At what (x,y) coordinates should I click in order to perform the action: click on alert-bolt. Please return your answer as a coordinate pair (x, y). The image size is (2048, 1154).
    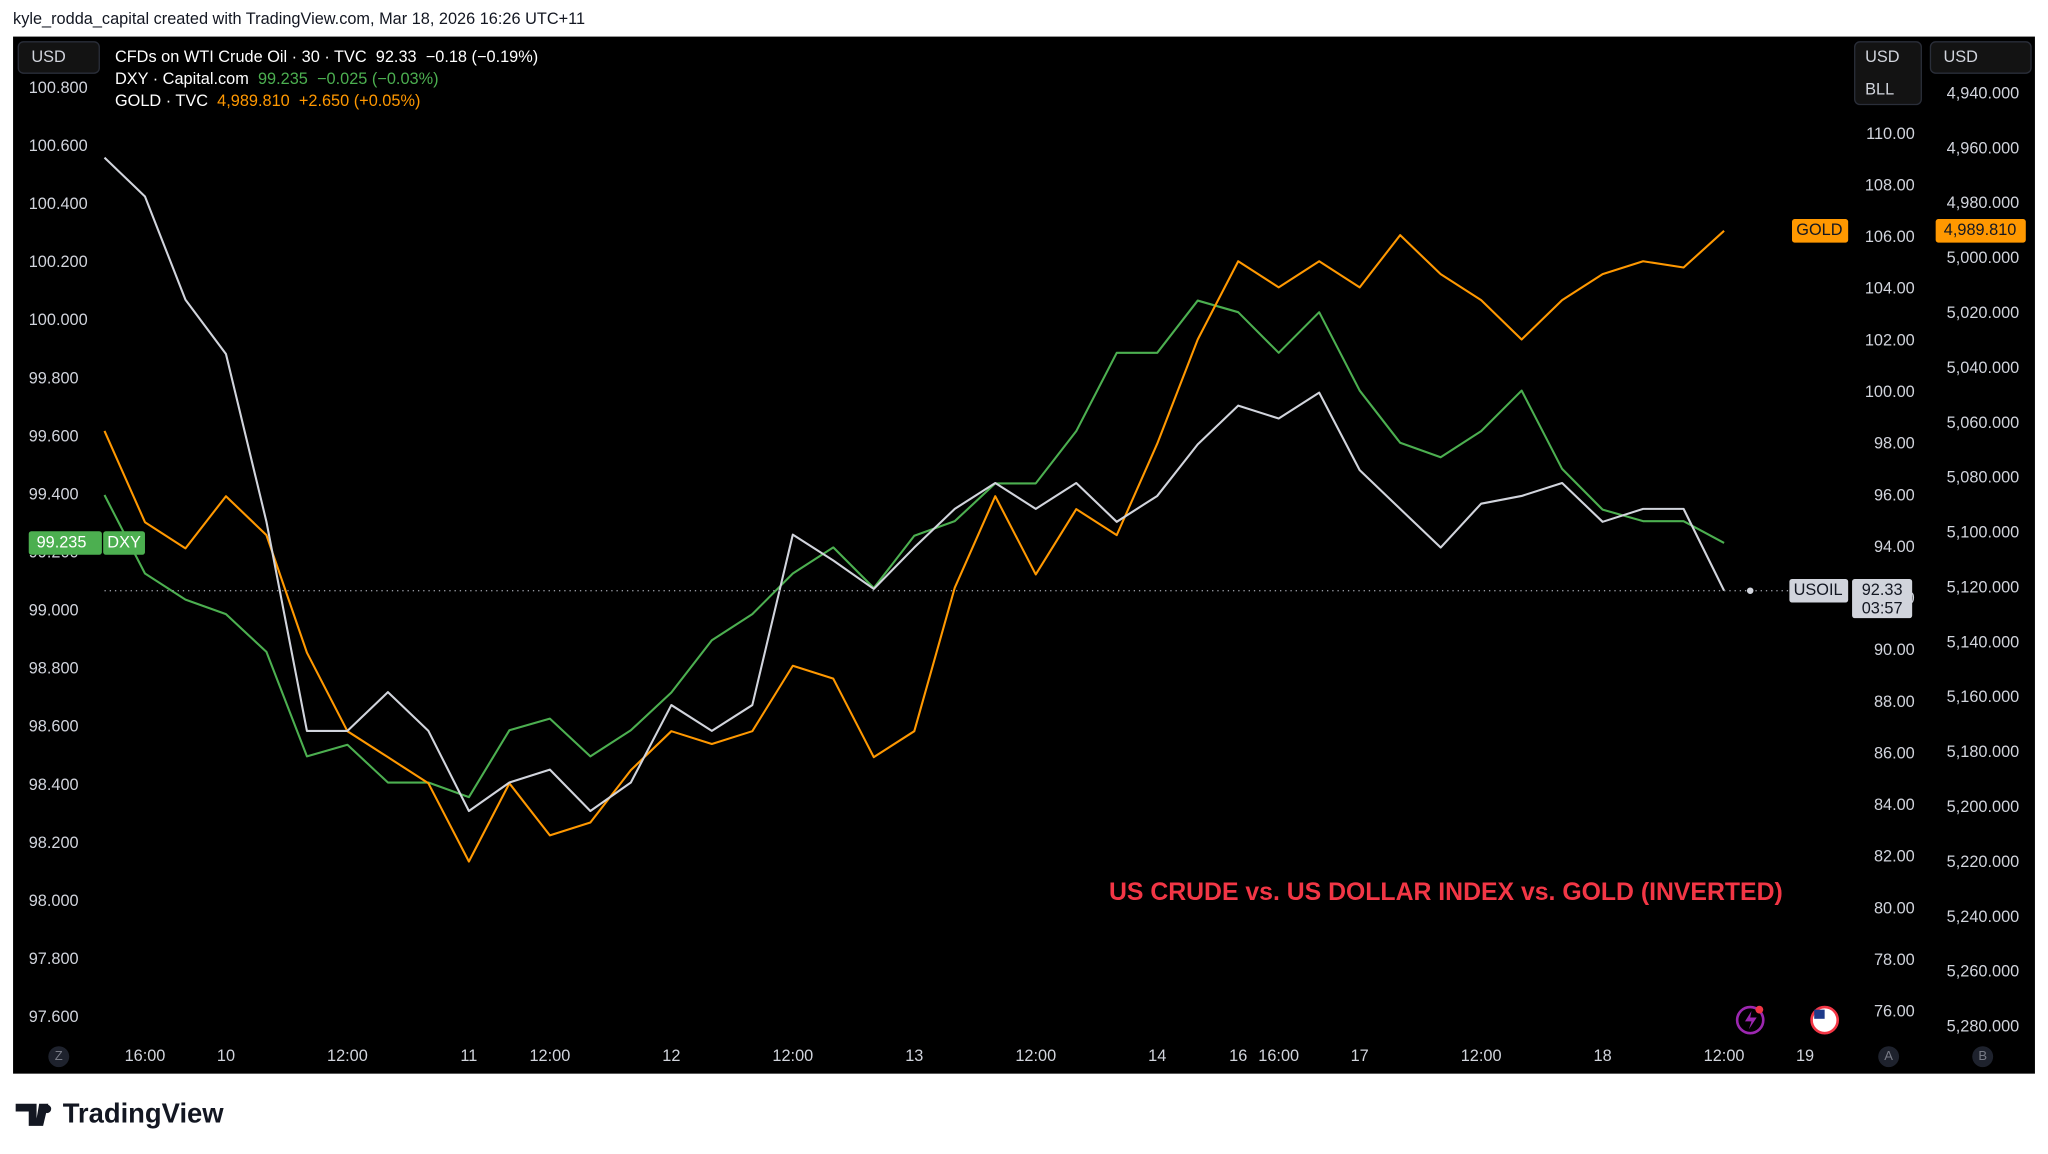
    Looking at the image, I should click on (1750, 1020).